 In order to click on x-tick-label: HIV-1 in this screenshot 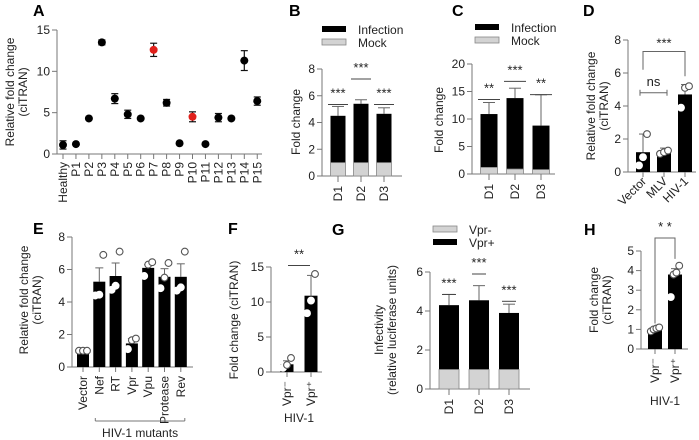, I will do `click(675, 189)`.